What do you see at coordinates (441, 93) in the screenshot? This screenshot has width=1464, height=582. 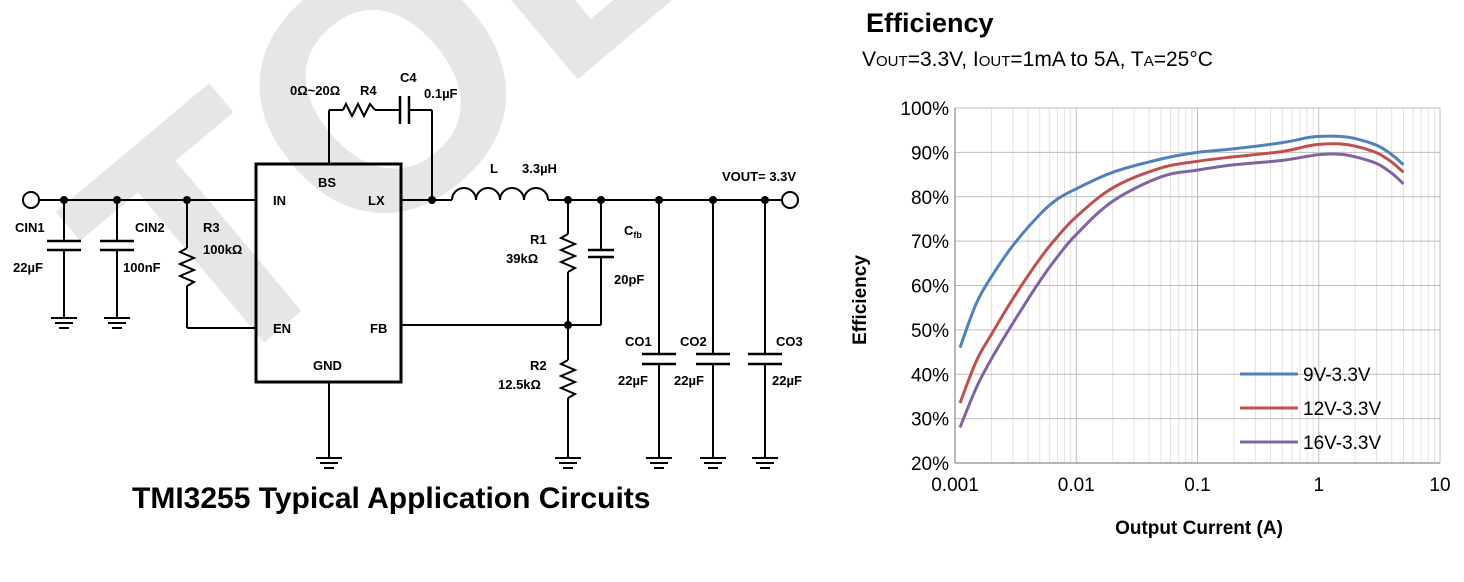 I see `c4-value: 0.1µF` at bounding box center [441, 93].